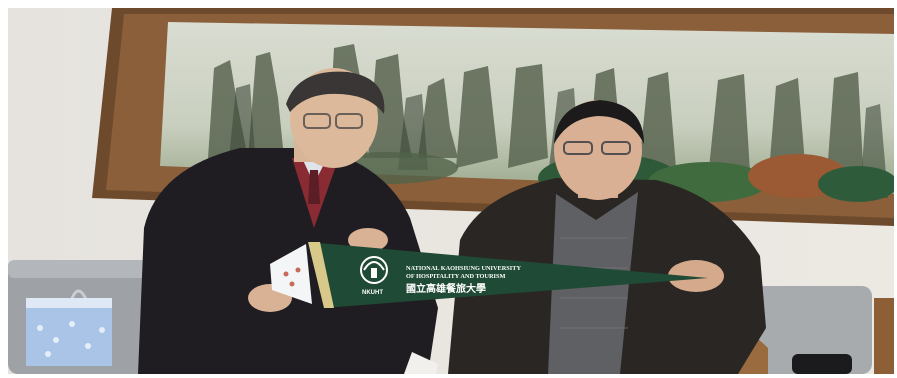  What do you see at coordinates (508, 275) in the screenshot?
I see `pennant-body` at bounding box center [508, 275].